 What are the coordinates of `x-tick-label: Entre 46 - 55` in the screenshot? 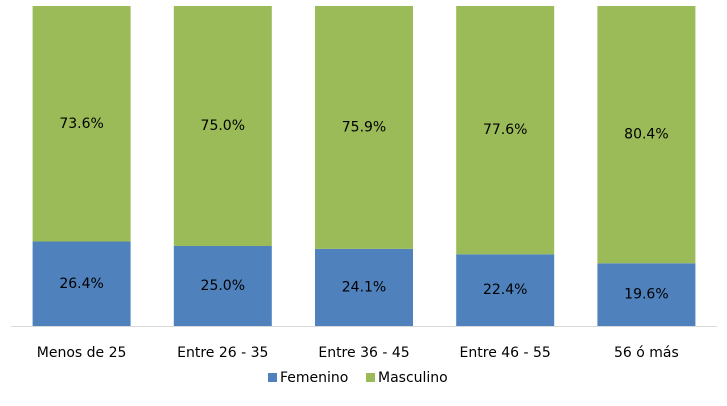 It's located at (505, 353).